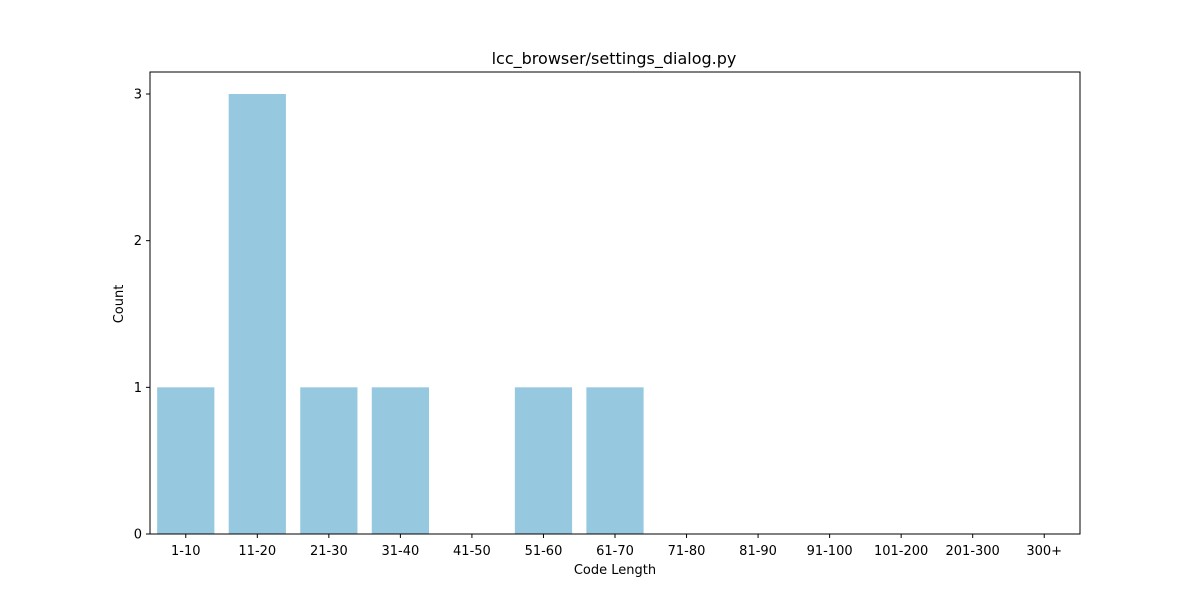  I want to click on x-tick-label: 81-90, so click(758, 551).